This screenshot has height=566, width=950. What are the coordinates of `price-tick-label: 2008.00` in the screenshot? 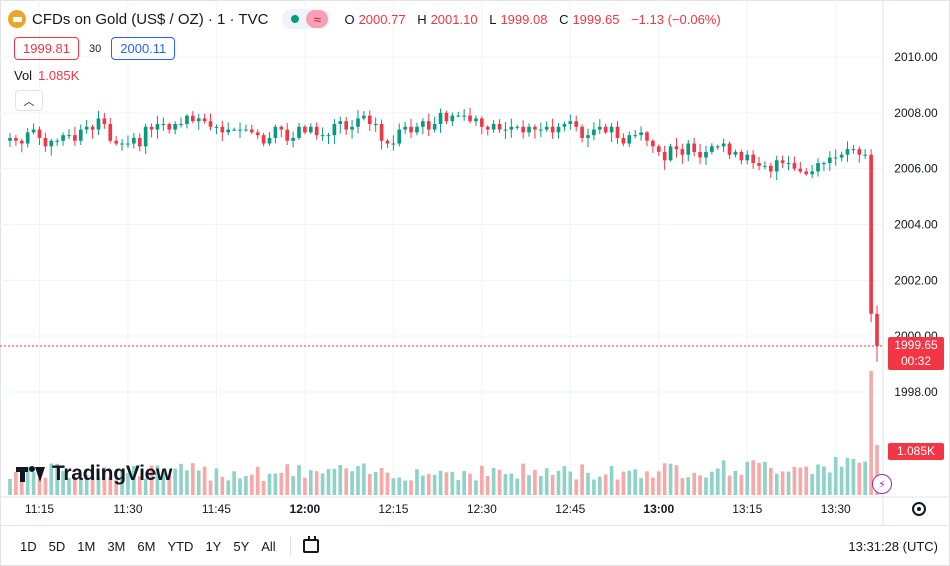 It's located at (916, 113).